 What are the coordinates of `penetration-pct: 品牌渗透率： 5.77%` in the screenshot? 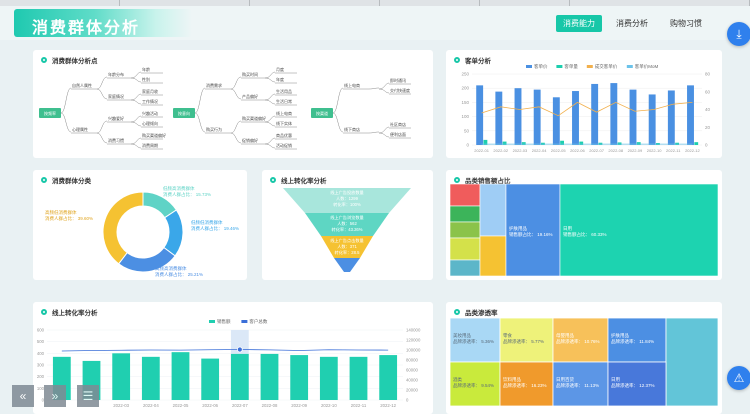 It's located at (523, 341).